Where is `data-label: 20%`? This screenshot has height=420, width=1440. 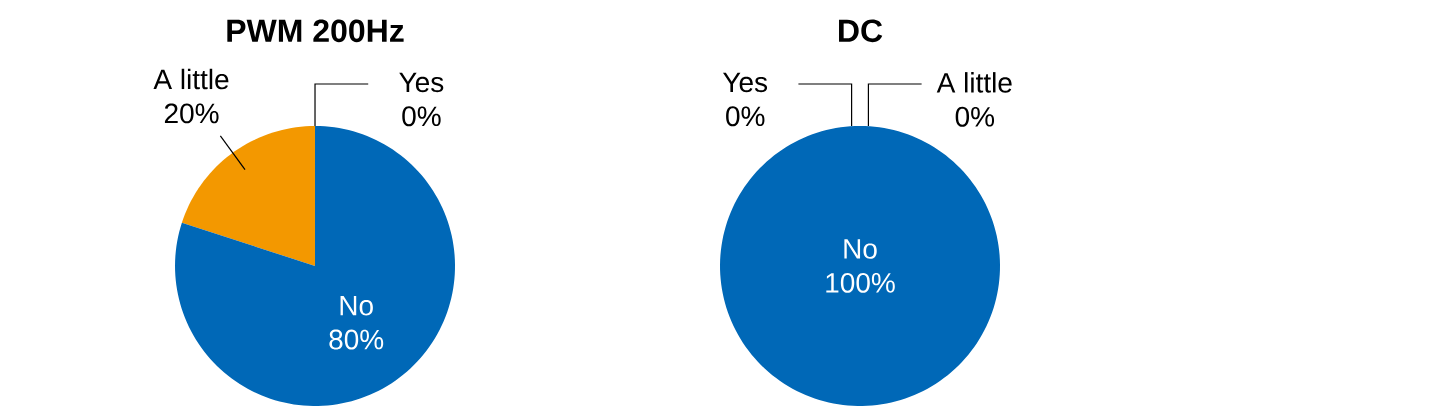 data-label: 20% is located at coordinates (191, 113).